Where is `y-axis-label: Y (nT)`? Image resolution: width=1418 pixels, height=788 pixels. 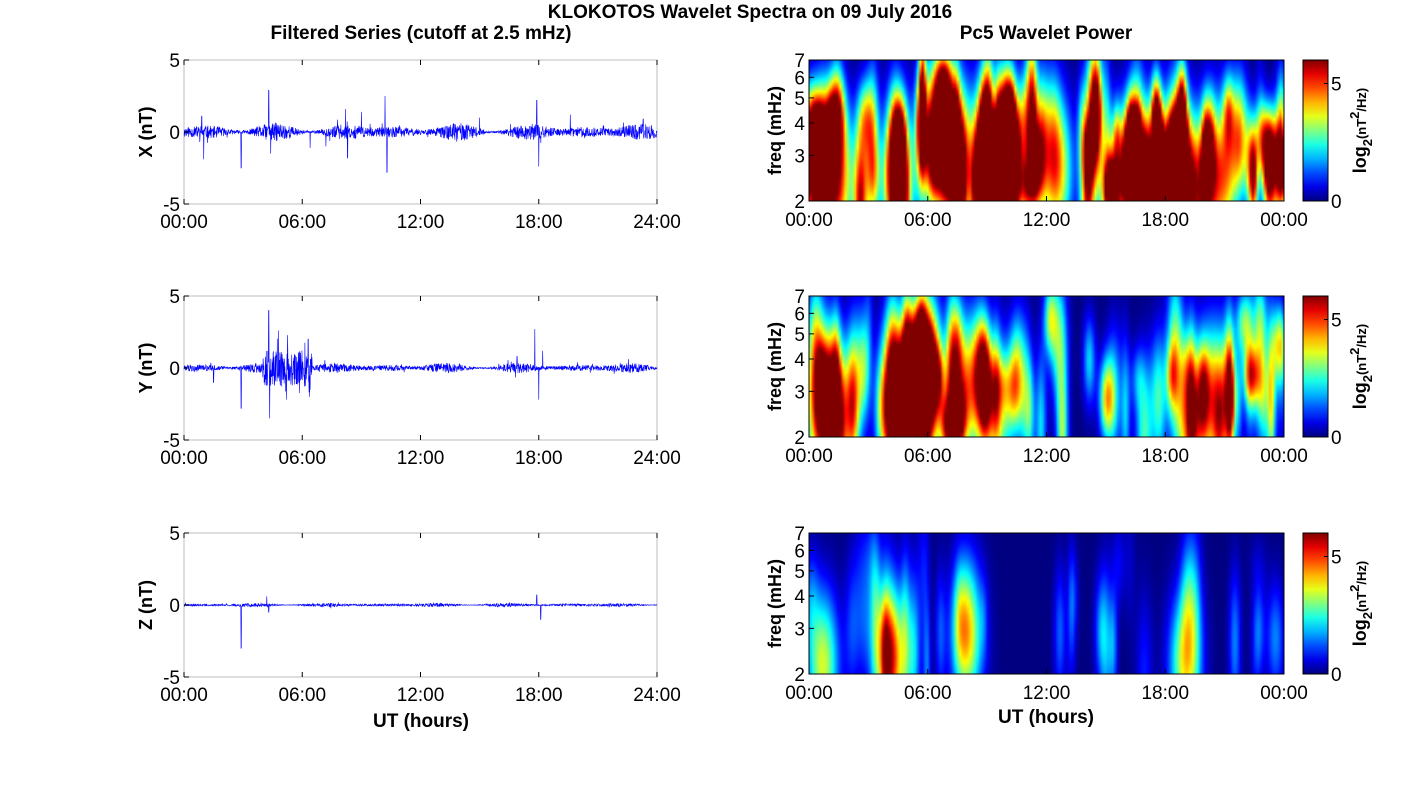
y-axis-label: Y (nT) is located at coordinates (146, 368).